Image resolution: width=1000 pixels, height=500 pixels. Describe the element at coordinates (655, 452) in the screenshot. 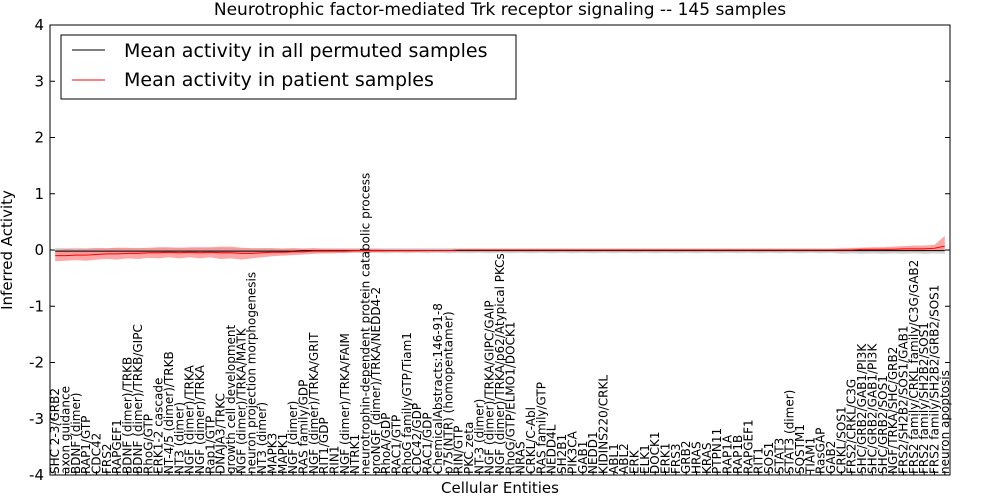

I see `x-tick-label: DOCK1` at that location.